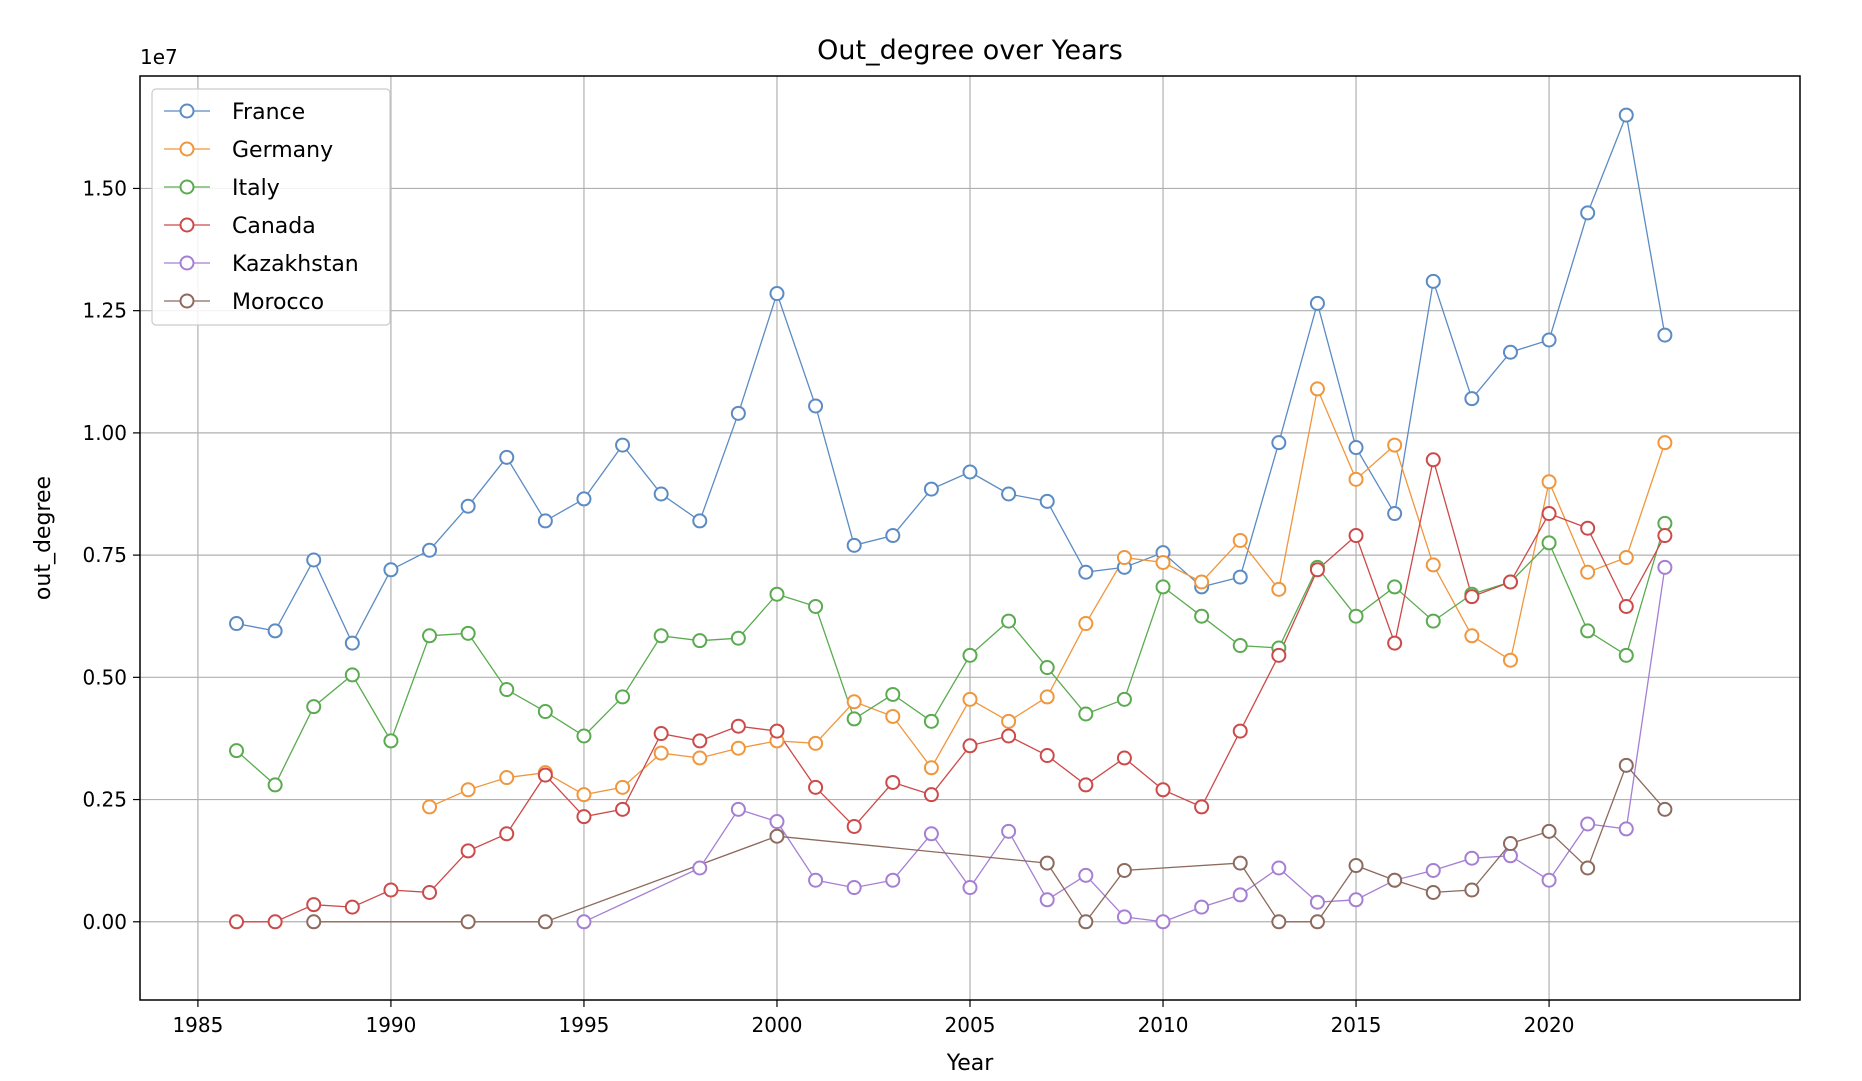 The height and width of the screenshot is (1081, 1862). Describe the element at coordinates (584, 1025) in the screenshot. I see `x-tick-label: 1995` at that location.